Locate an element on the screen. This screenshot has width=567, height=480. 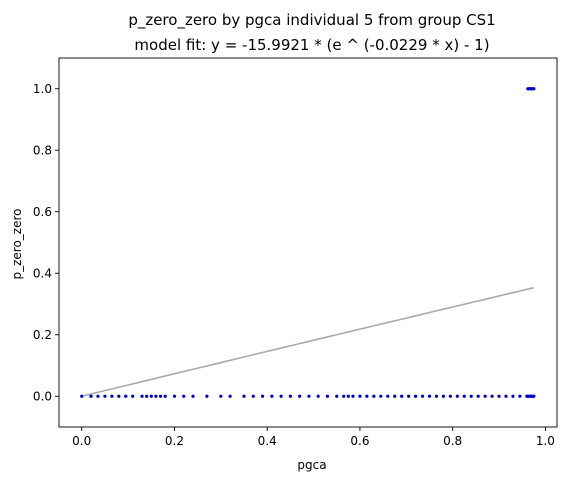
y-tick-label: 0.8 is located at coordinates (42, 150).